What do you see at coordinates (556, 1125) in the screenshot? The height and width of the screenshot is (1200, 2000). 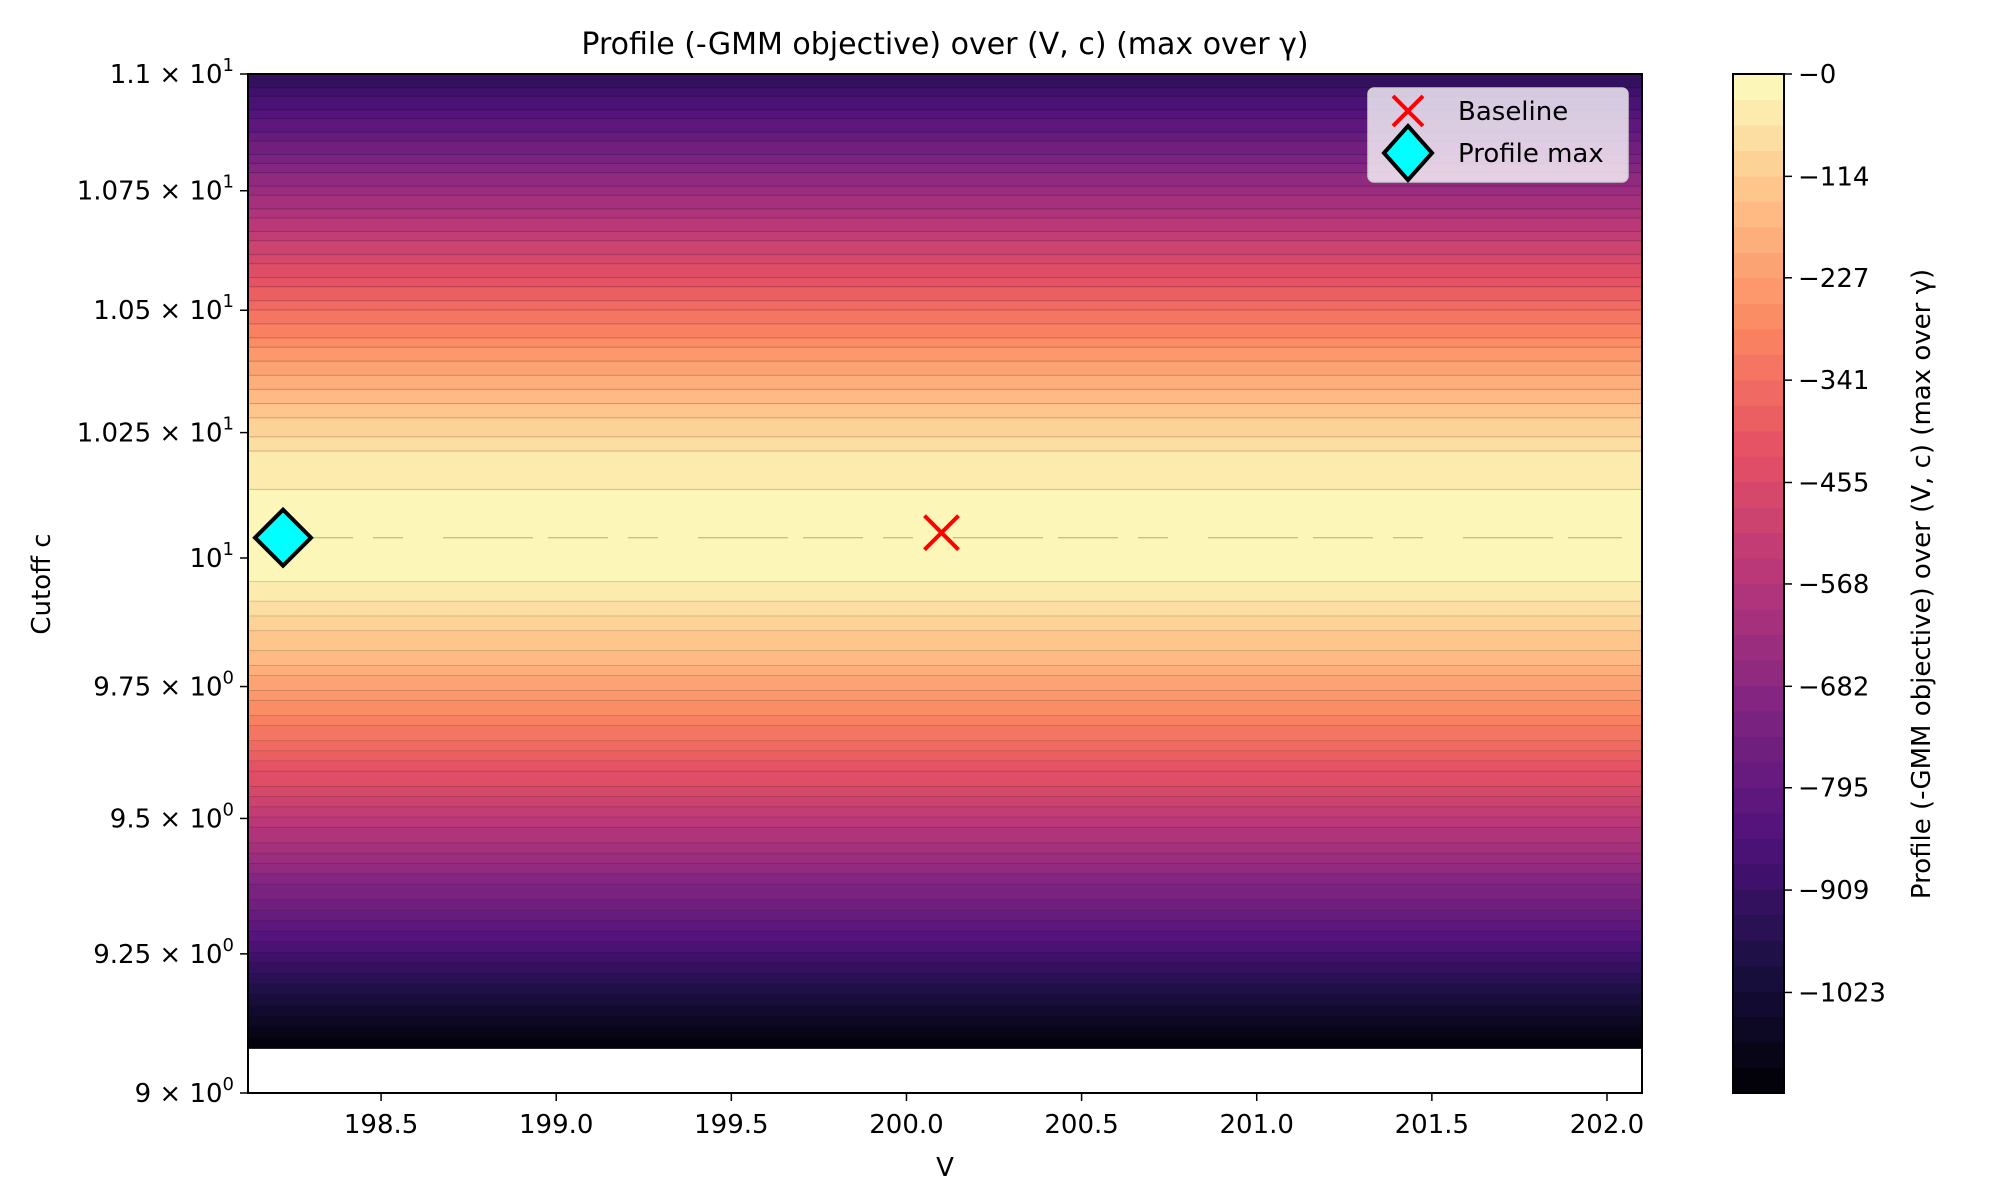 I see `x-tick-label: 199.0` at bounding box center [556, 1125].